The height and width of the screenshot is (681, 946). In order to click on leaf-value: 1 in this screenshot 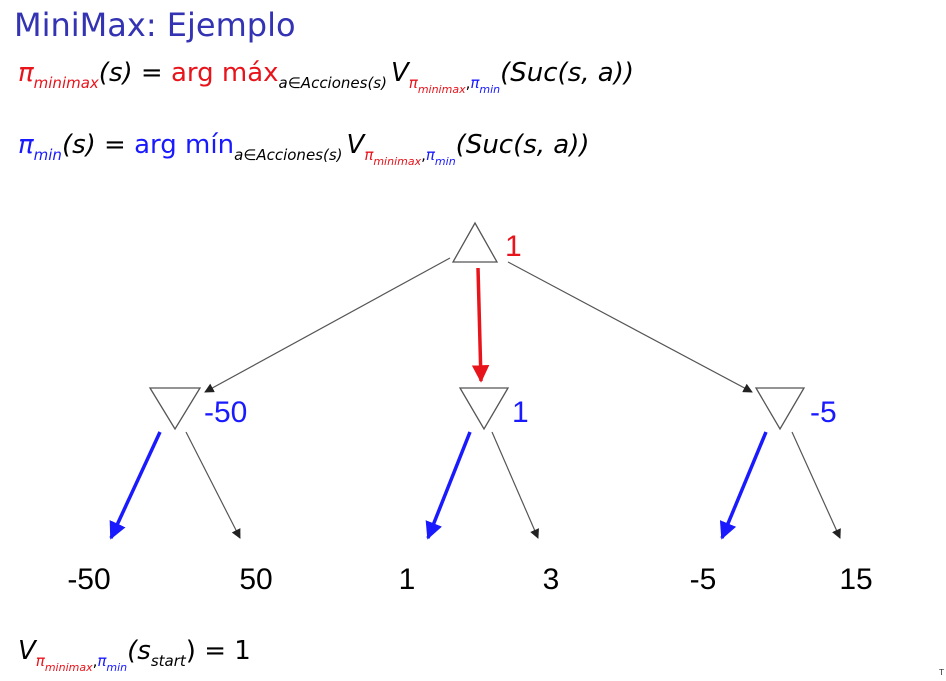, I will do `click(407, 579)`.